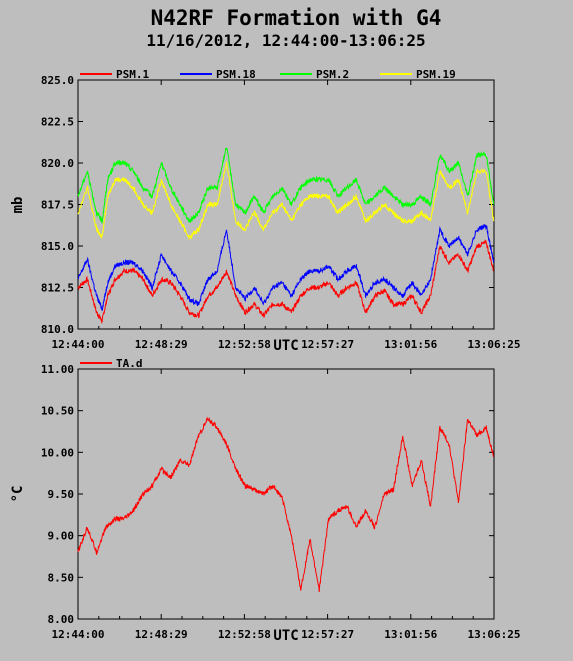 Image resolution: width=573 pixels, height=661 pixels. Describe the element at coordinates (296, 18) in the screenshot. I see `chart-title: N42RF Formation with G4` at that location.